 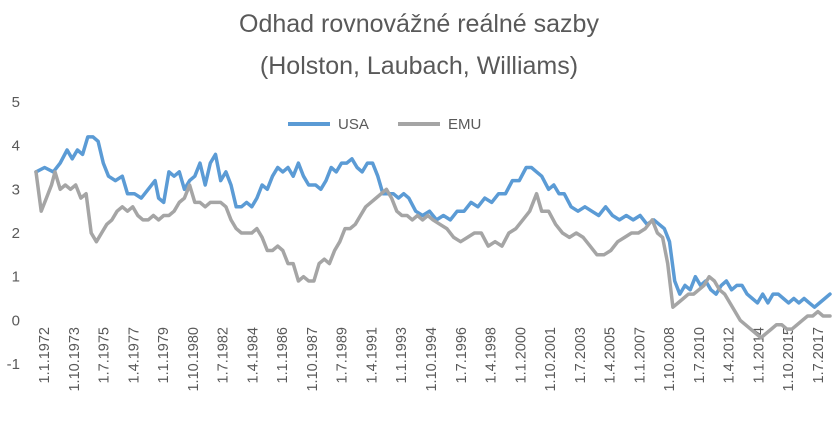 What do you see at coordinates (45, 355) in the screenshot?
I see `x-tick-label: 1.1.1972` at bounding box center [45, 355].